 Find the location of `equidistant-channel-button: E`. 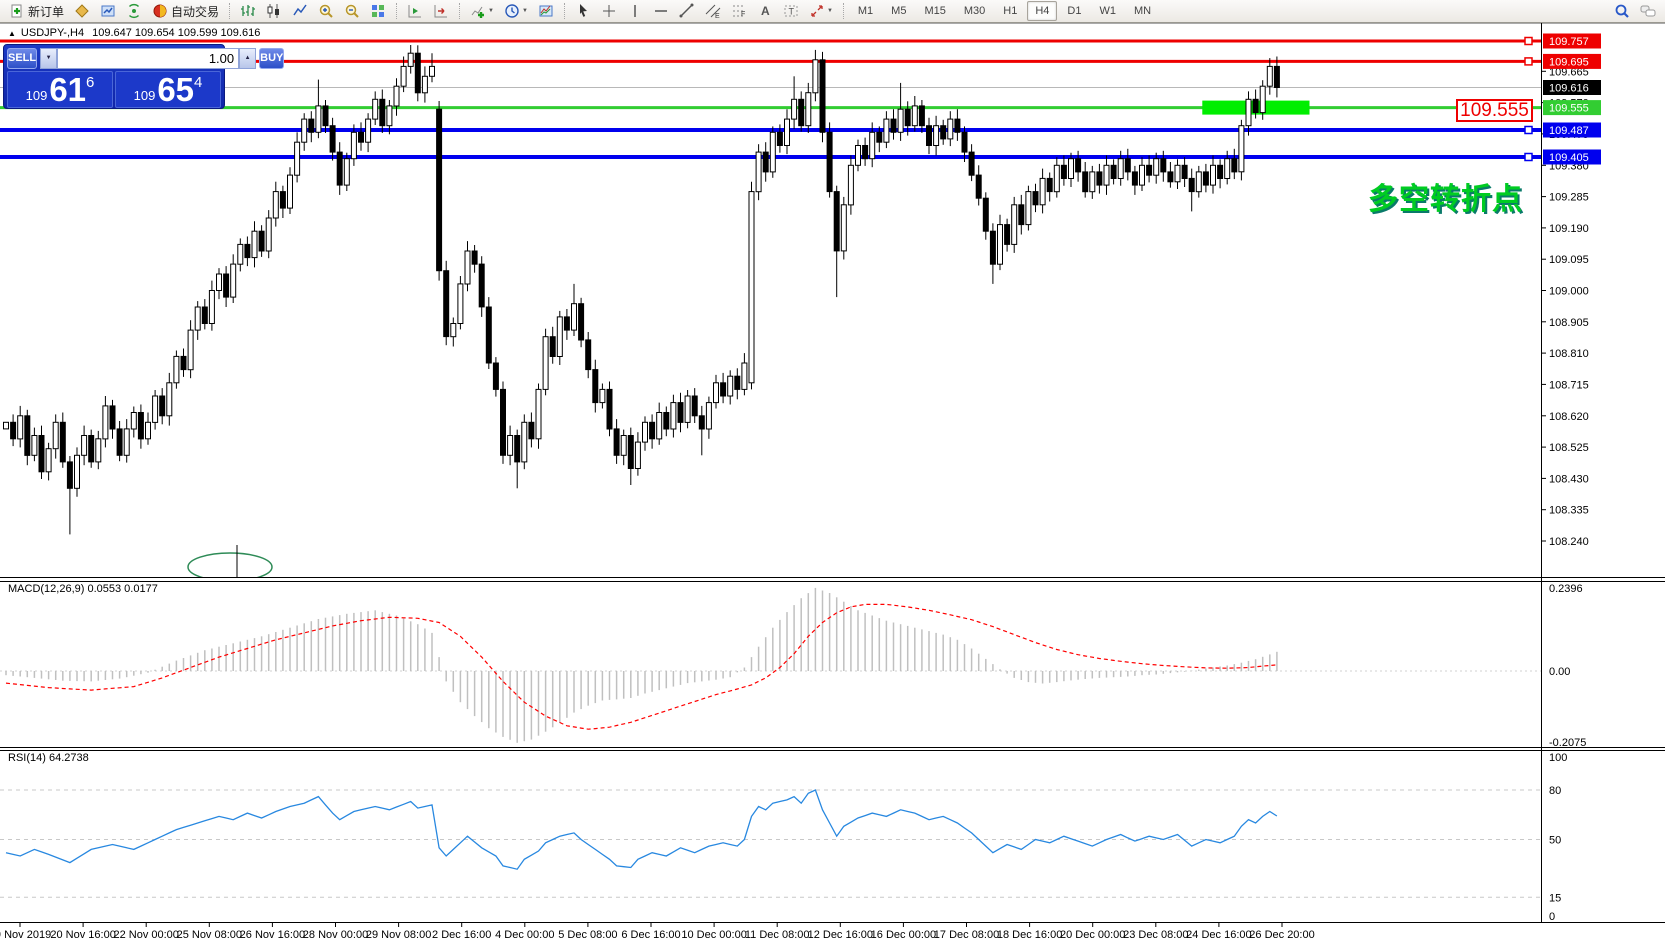

equidistant-channel-button: E is located at coordinates (713, 11).